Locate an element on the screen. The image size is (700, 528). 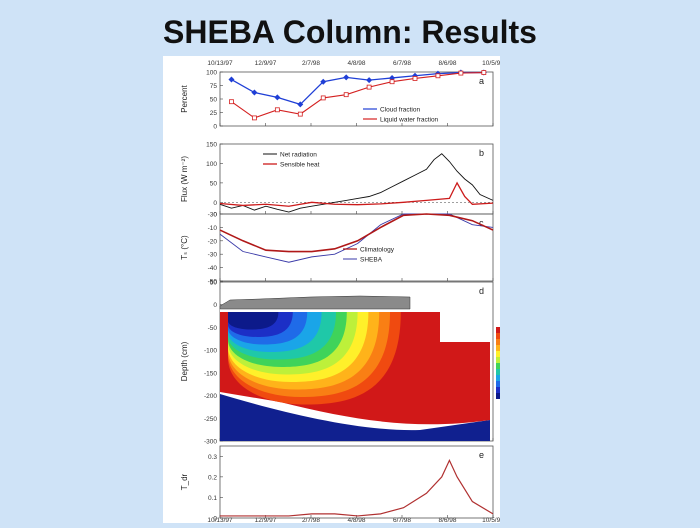
legend-label: Sensible heat is located at coordinates (300, 165).